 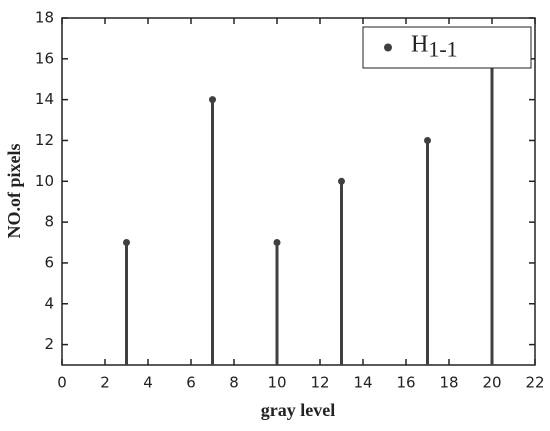 What do you see at coordinates (44, 99) in the screenshot?
I see `y-tick-label: 14` at bounding box center [44, 99].